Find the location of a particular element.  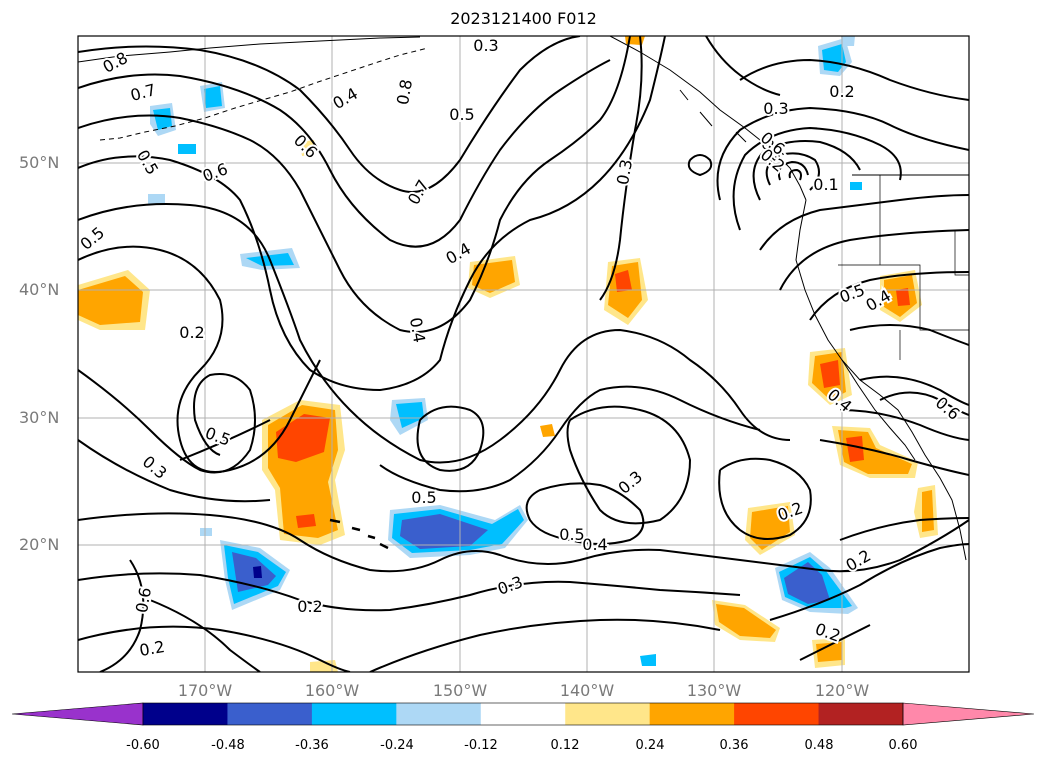

lat-label-40n: 40°N is located at coordinates (39, 289).